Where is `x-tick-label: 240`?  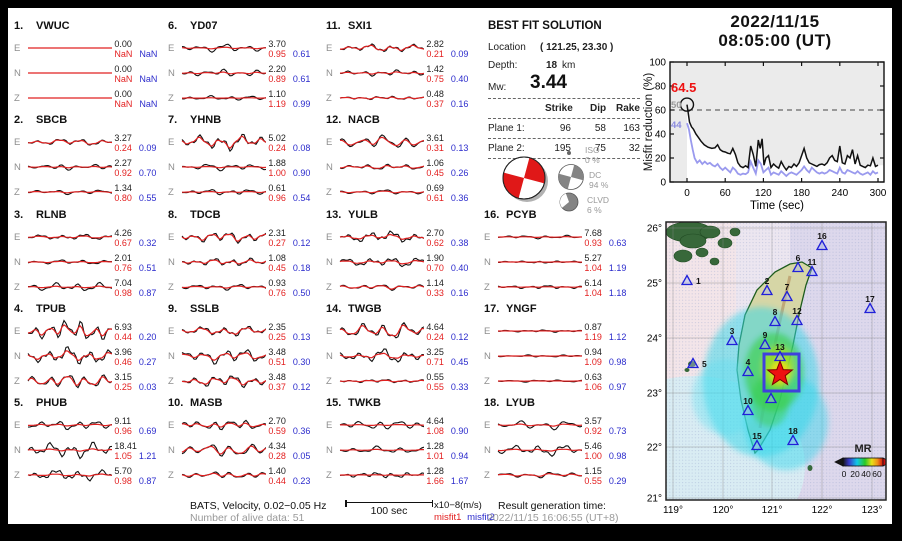 x-tick-label: 240 is located at coordinates (839, 193).